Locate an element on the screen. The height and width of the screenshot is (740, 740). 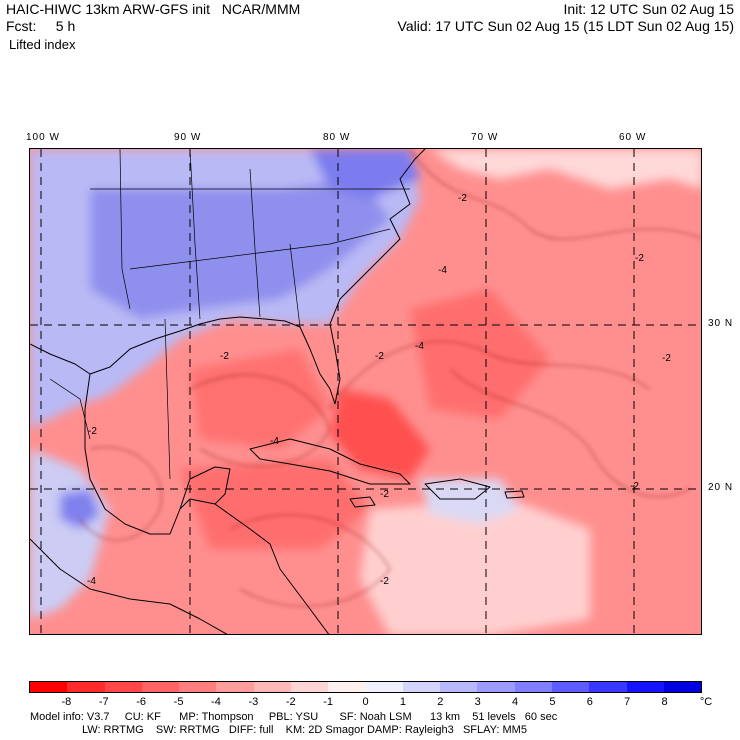
us-east-coastline is located at coordinates (377, 277).